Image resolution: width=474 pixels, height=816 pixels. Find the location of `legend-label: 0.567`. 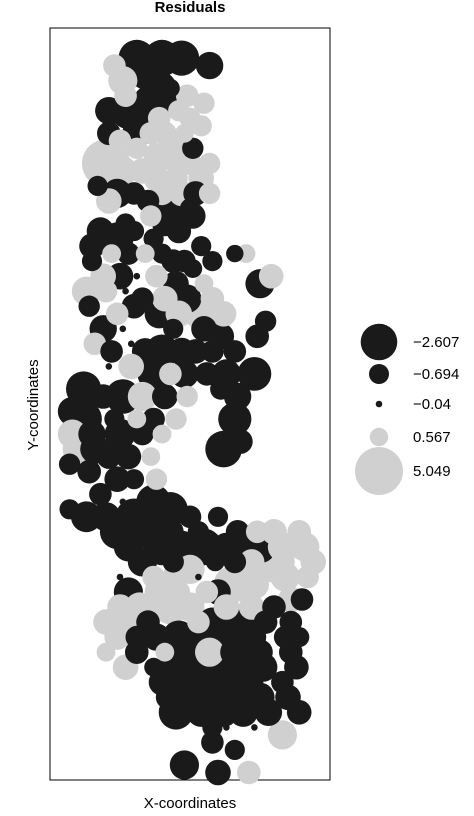

legend-label: 0.567 is located at coordinates (432, 437).